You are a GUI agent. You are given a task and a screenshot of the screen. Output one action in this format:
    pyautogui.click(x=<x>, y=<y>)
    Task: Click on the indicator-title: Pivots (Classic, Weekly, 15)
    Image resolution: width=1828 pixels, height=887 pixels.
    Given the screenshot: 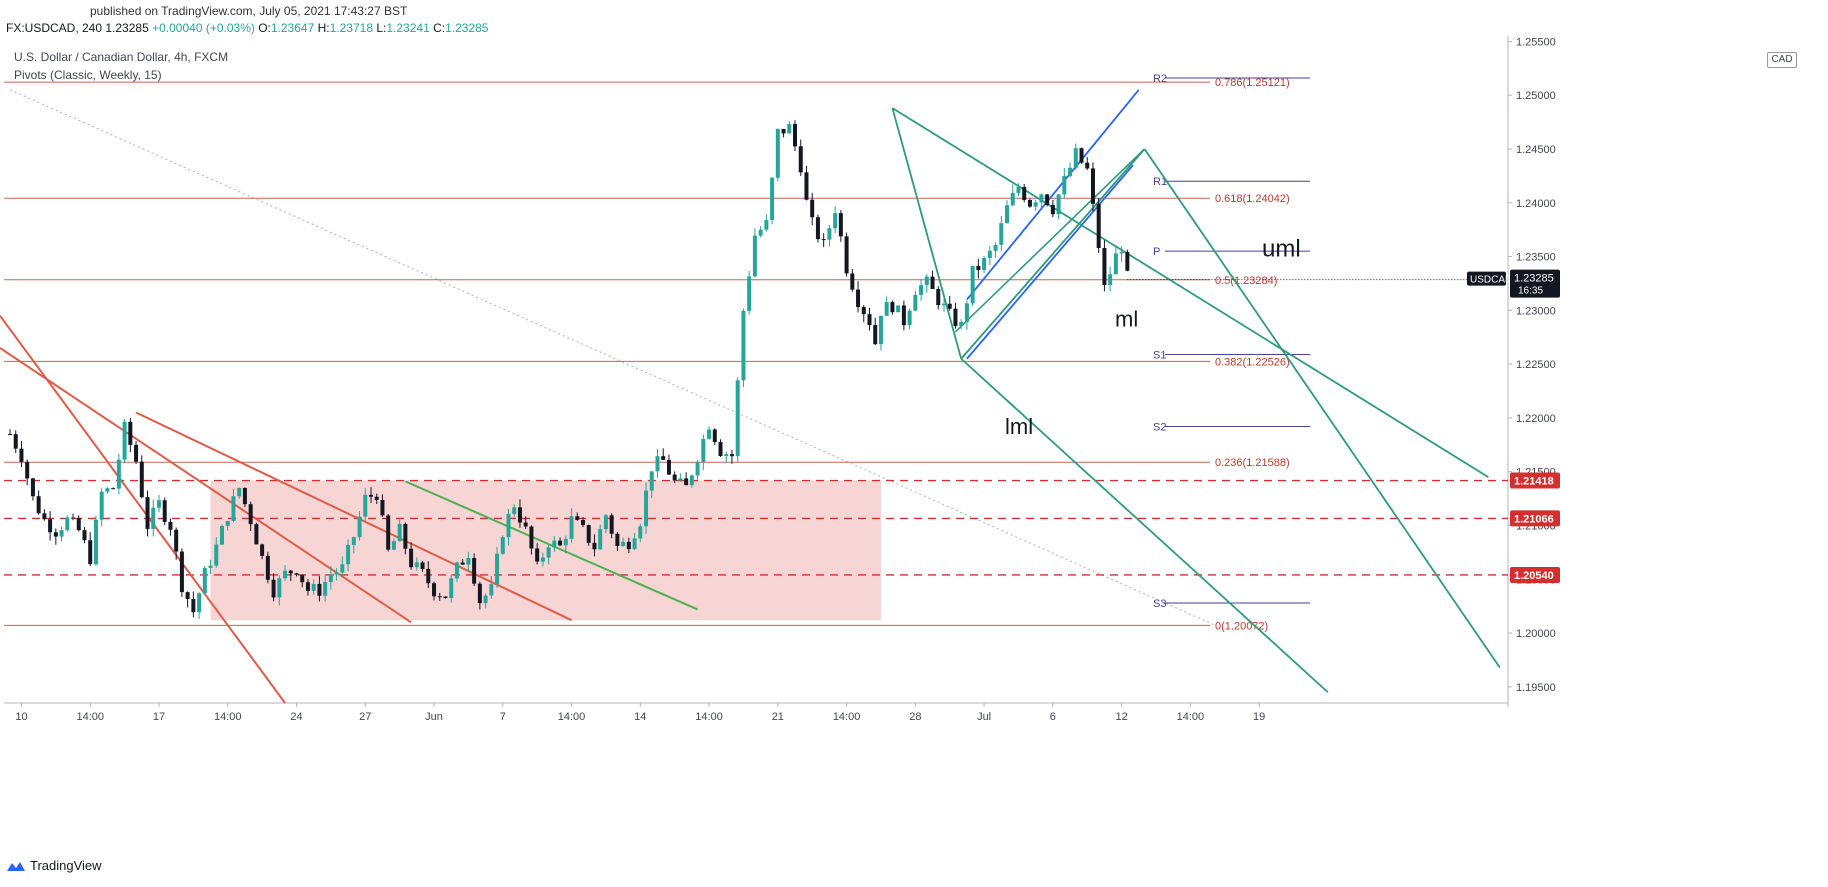 What is the action you would take?
    pyautogui.click(x=88, y=75)
    